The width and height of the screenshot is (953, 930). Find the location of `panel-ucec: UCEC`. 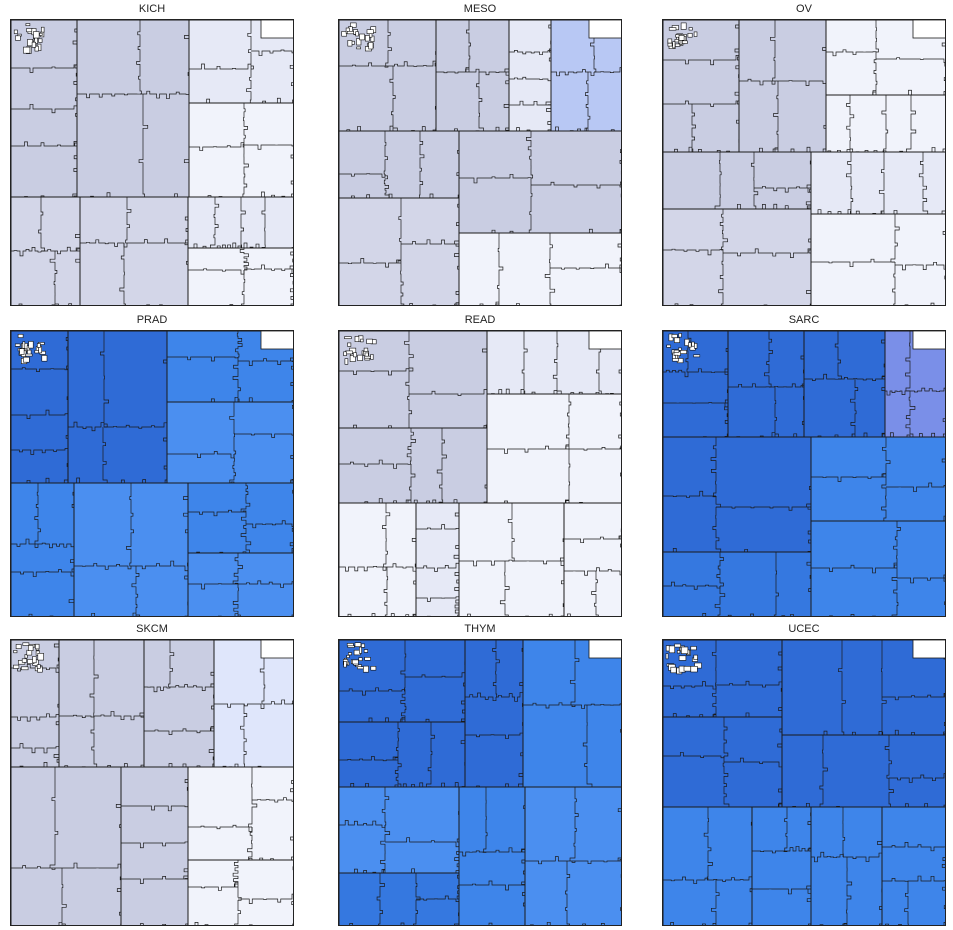

panel-ucec: UCEC is located at coordinates (803, 776).